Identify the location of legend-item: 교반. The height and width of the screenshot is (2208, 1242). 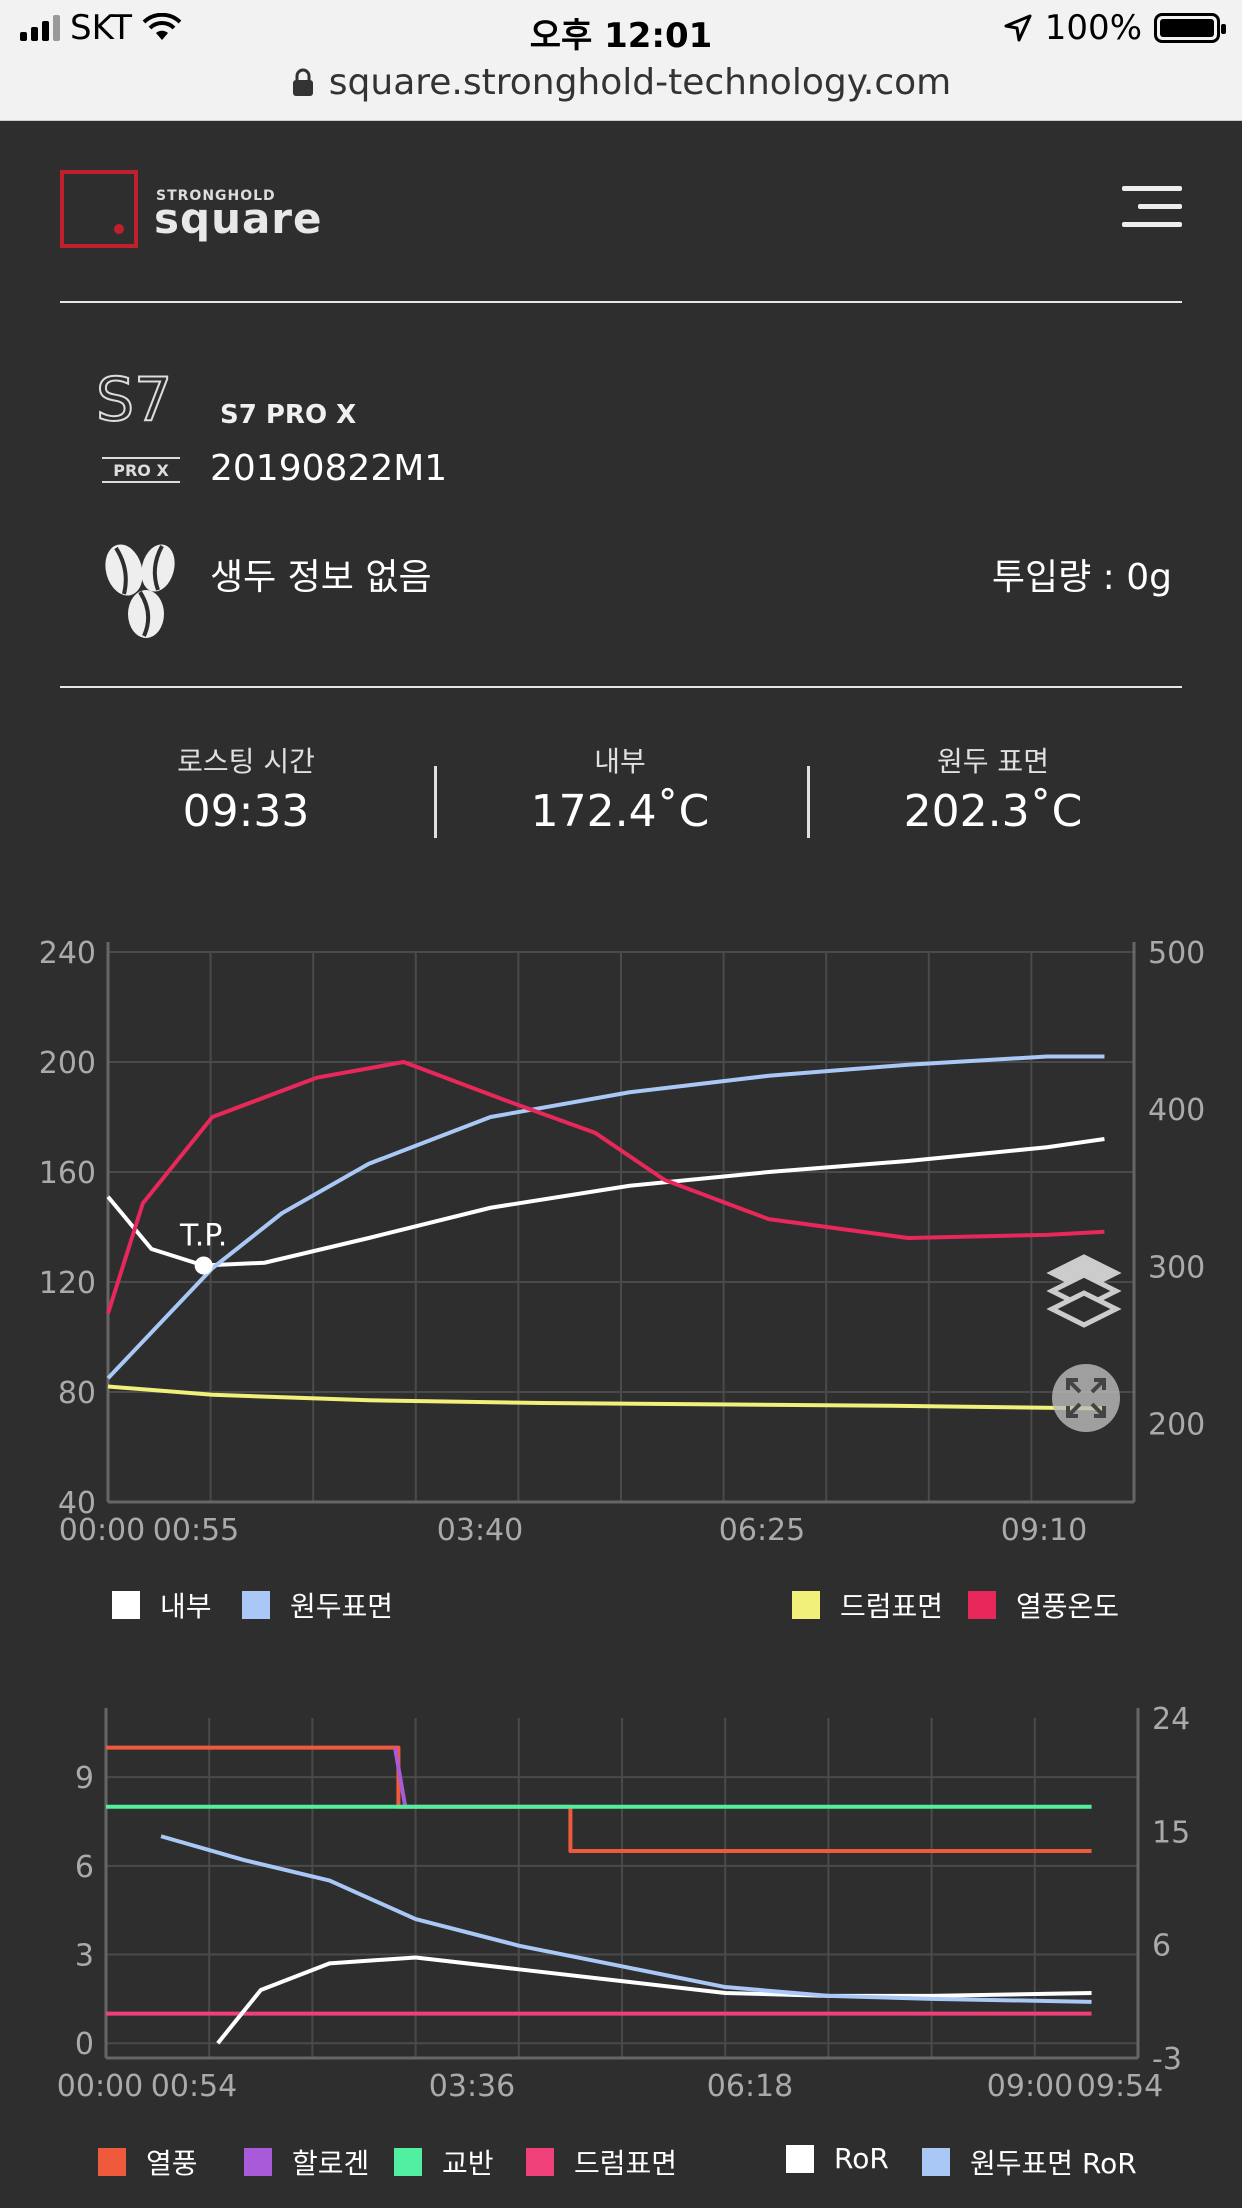
(444, 2162).